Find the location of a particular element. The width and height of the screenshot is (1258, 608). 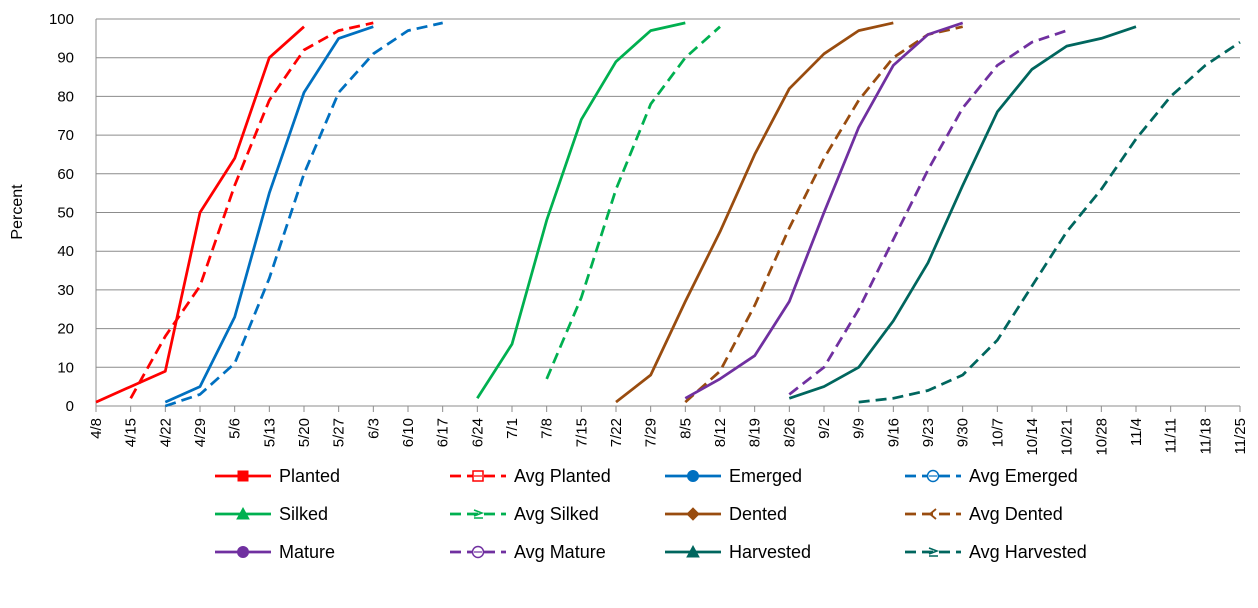

legend-label: Avg Dented is located at coordinates (1016, 514).